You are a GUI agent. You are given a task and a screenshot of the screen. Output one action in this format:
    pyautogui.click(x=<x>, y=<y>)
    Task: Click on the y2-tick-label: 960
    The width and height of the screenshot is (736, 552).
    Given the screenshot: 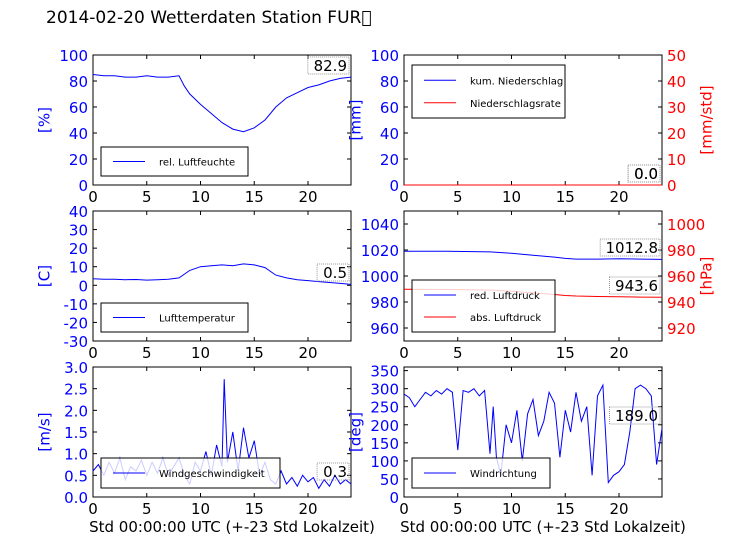 What is the action you would take?
    pyautogui.click(x=681, y=277)
    